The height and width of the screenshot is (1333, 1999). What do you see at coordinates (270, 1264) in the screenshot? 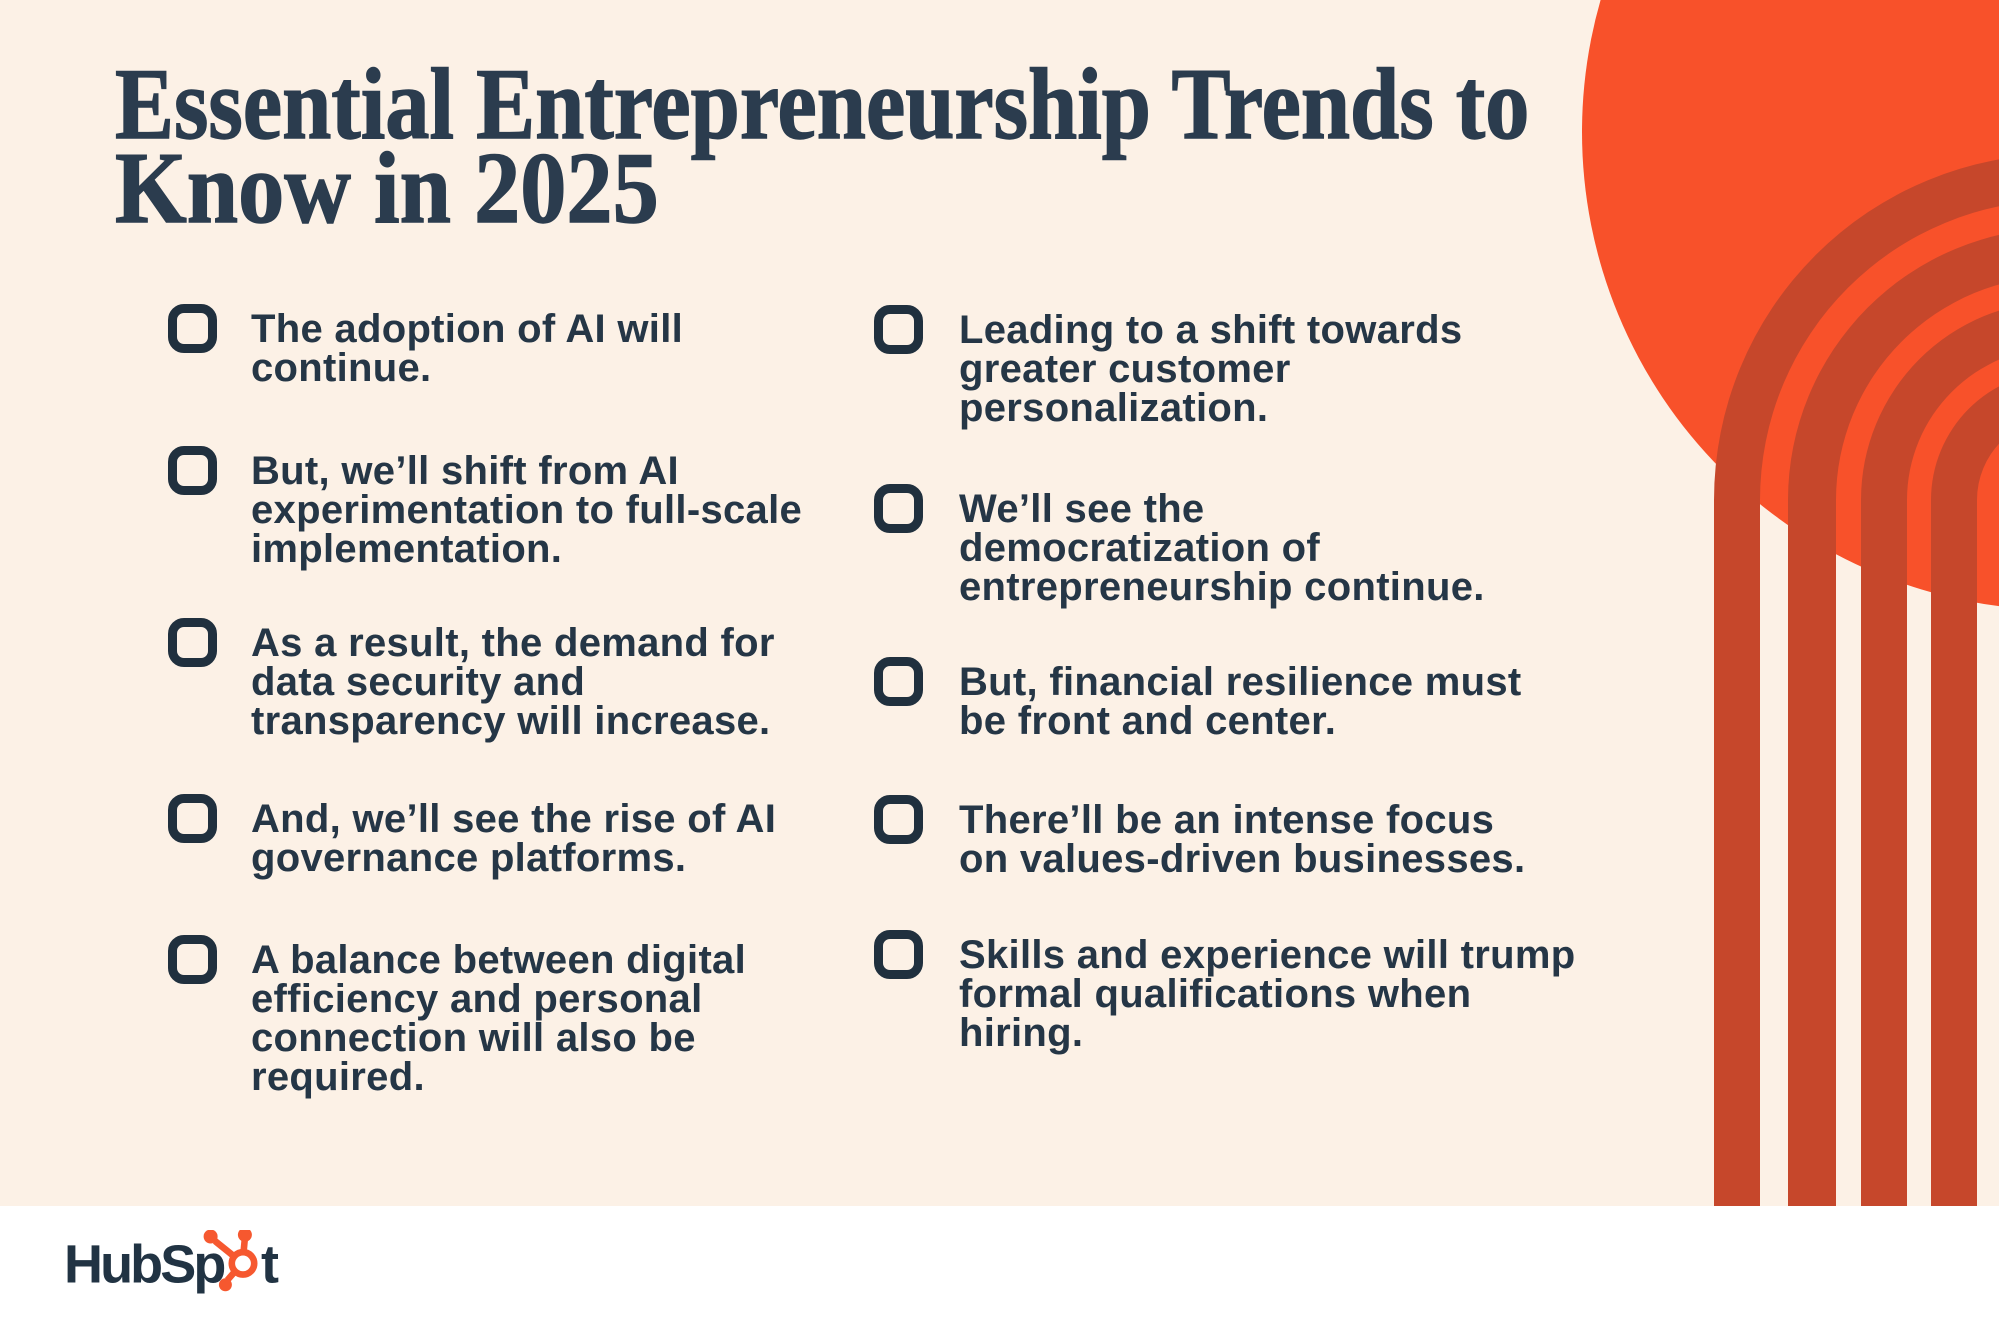
I see `svg-text: t` at bounding box center [270, 1264].